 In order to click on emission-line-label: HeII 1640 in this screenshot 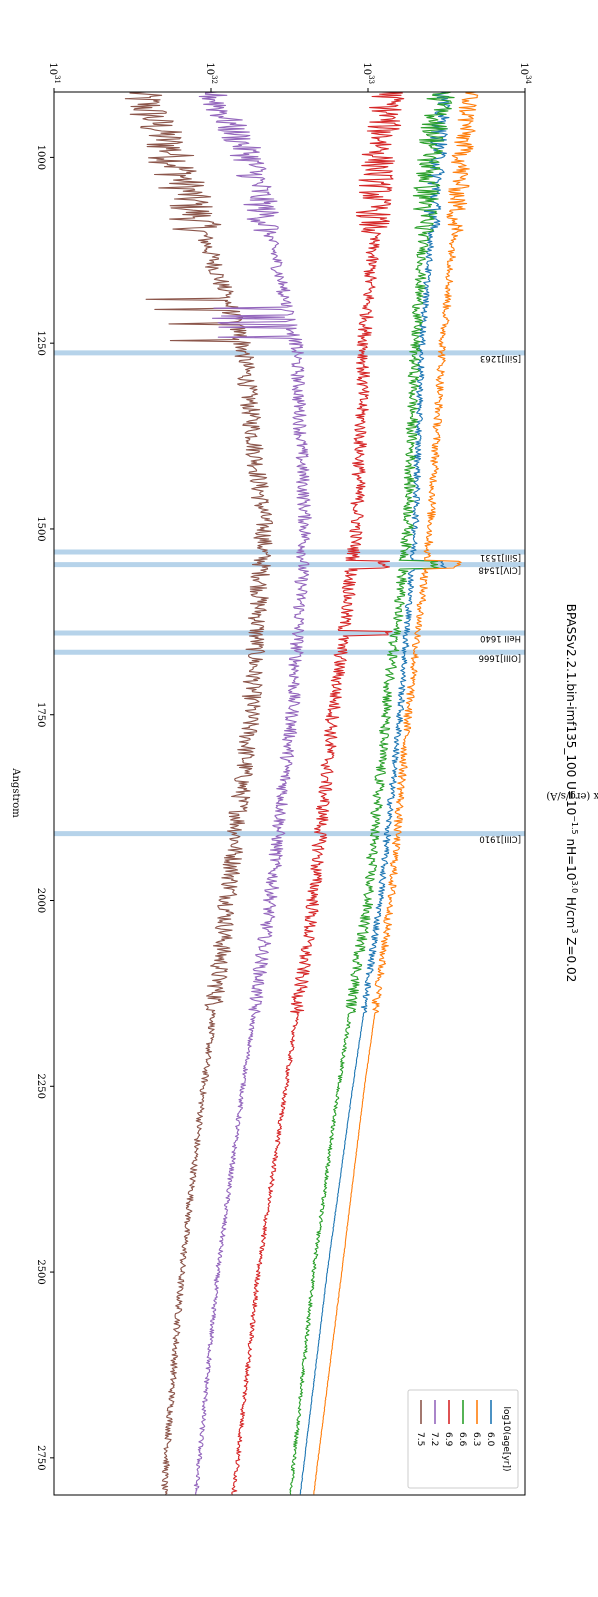, I will do `click(500, 638)`.